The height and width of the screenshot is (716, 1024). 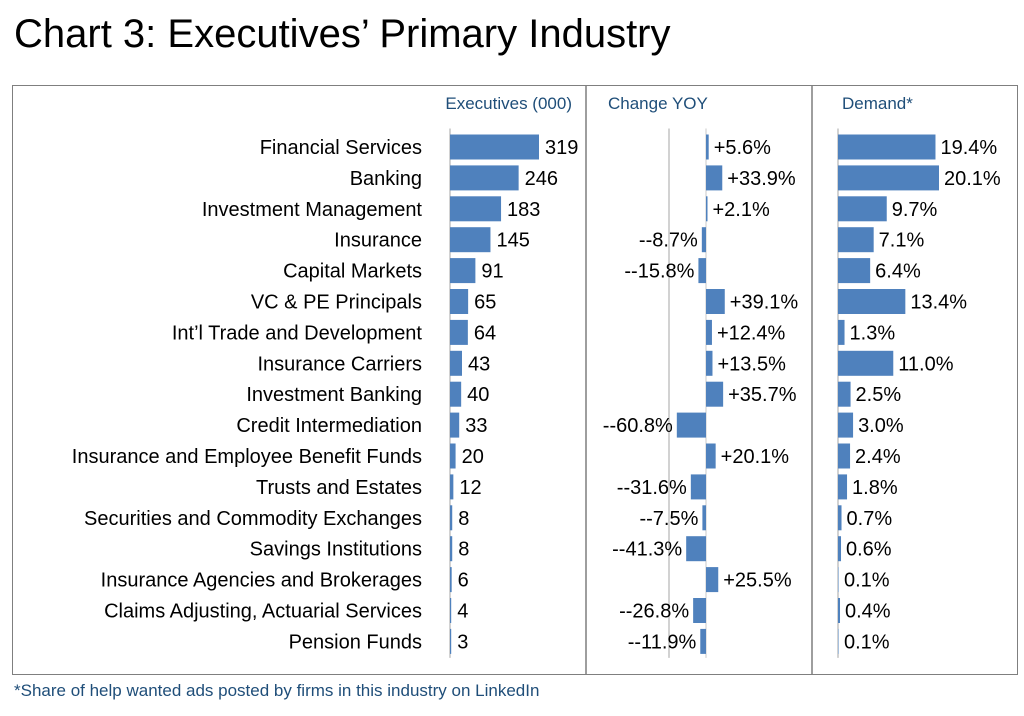 I want to click on change-value-label: +25.5%, so click(x=757, y=581).